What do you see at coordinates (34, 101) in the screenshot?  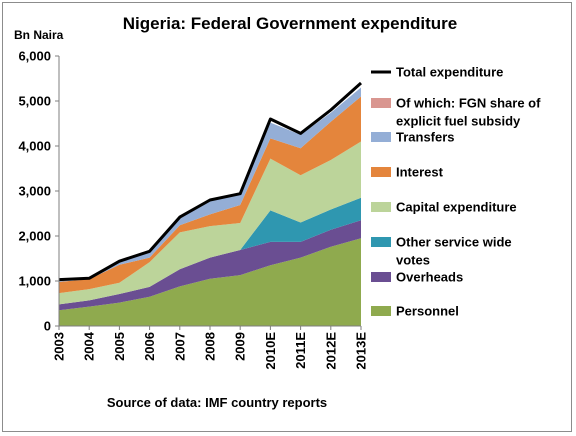 I see `y-tick-label: 5,000` at bounding box center [34, 101].